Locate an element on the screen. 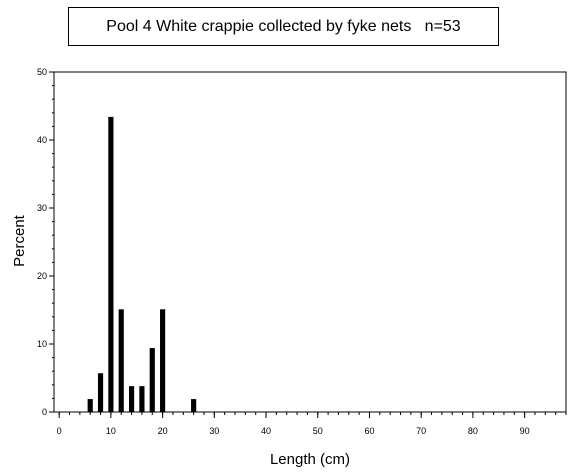 The height and width of the screenshot is (475, 570). x-tick-label: 60 is located at coordinates (369, 431).